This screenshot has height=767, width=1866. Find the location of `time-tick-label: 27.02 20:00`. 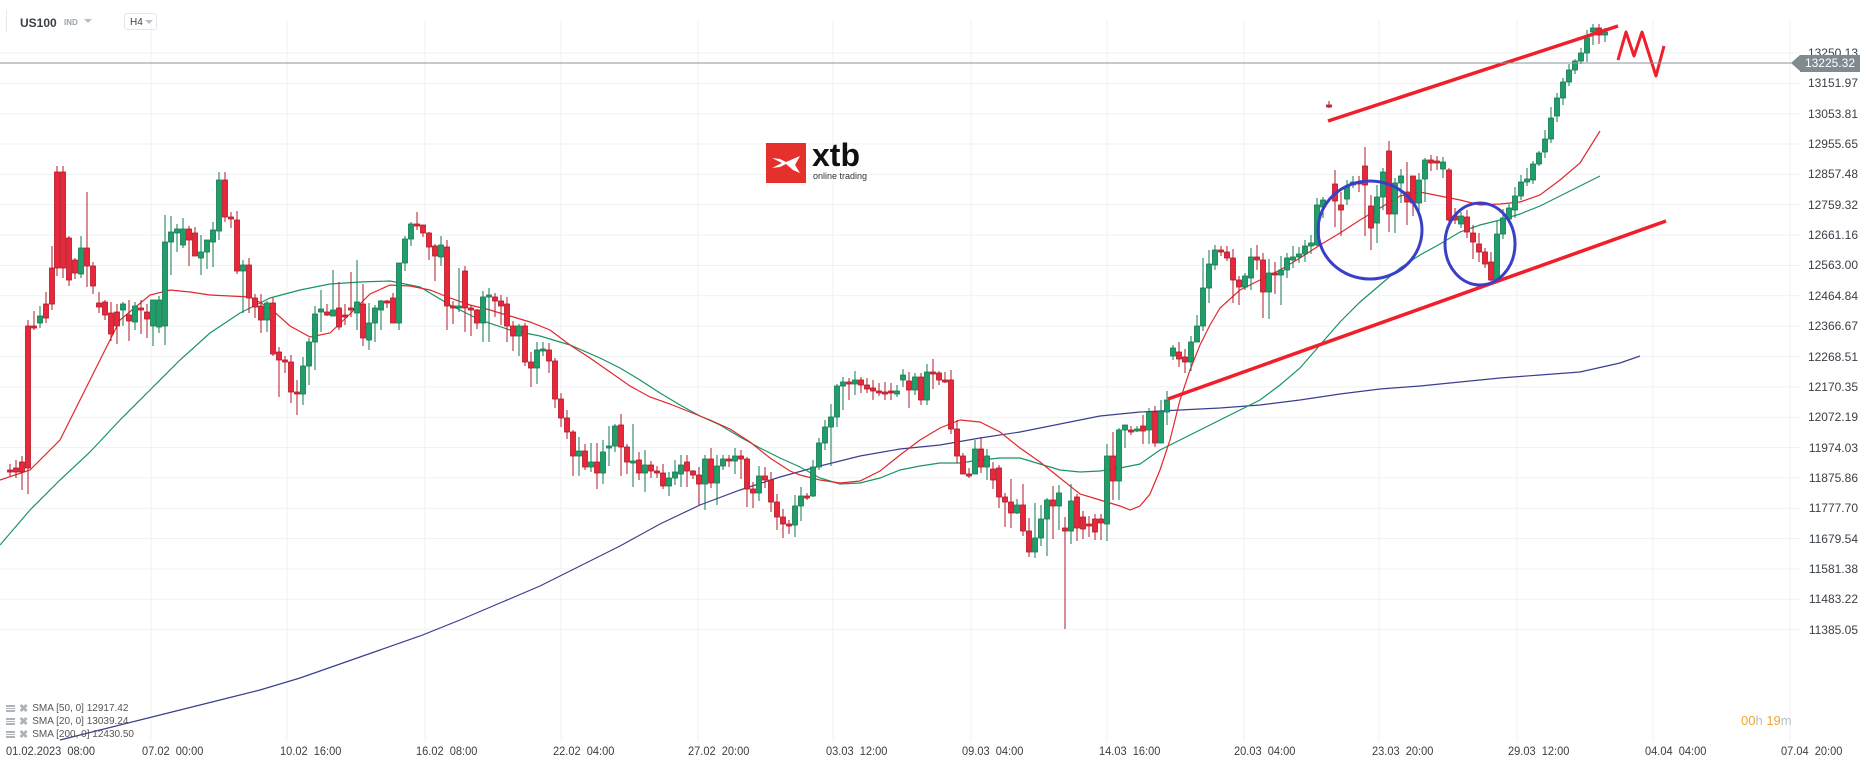

time-tick-label: 27.02 20:00 is located at coordinates (719, 751).